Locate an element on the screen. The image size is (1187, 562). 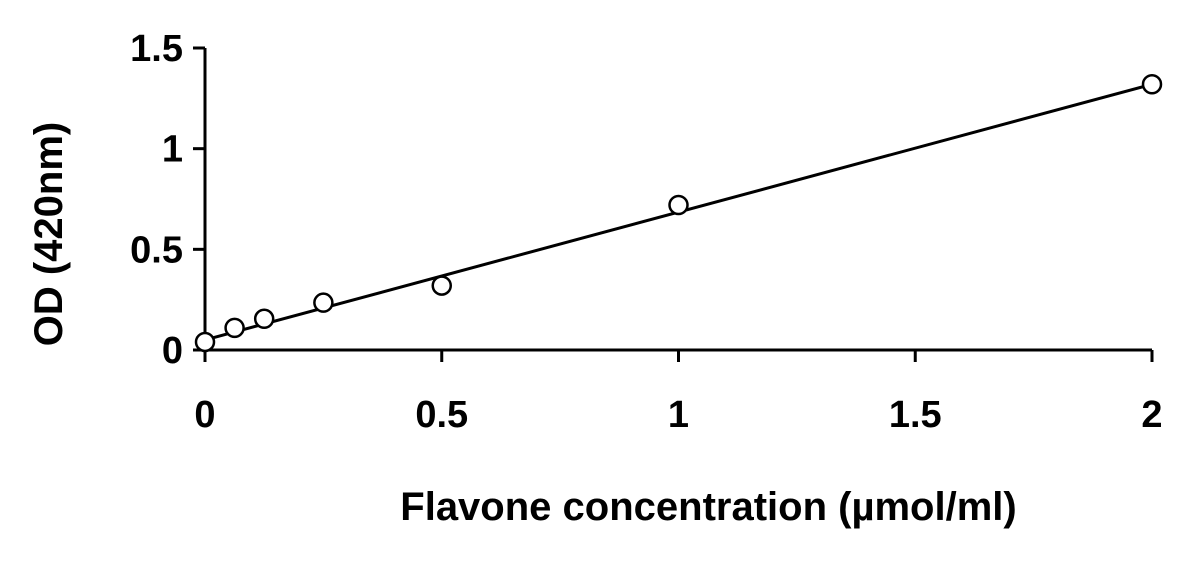
y-ticks: 0 0.5 1 1.5 is located at coordinates (167, 200).